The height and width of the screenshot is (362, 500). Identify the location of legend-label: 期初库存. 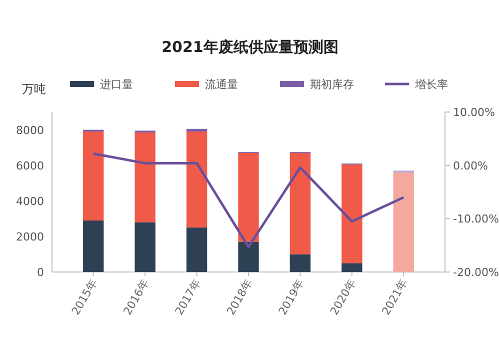
(332, 84).